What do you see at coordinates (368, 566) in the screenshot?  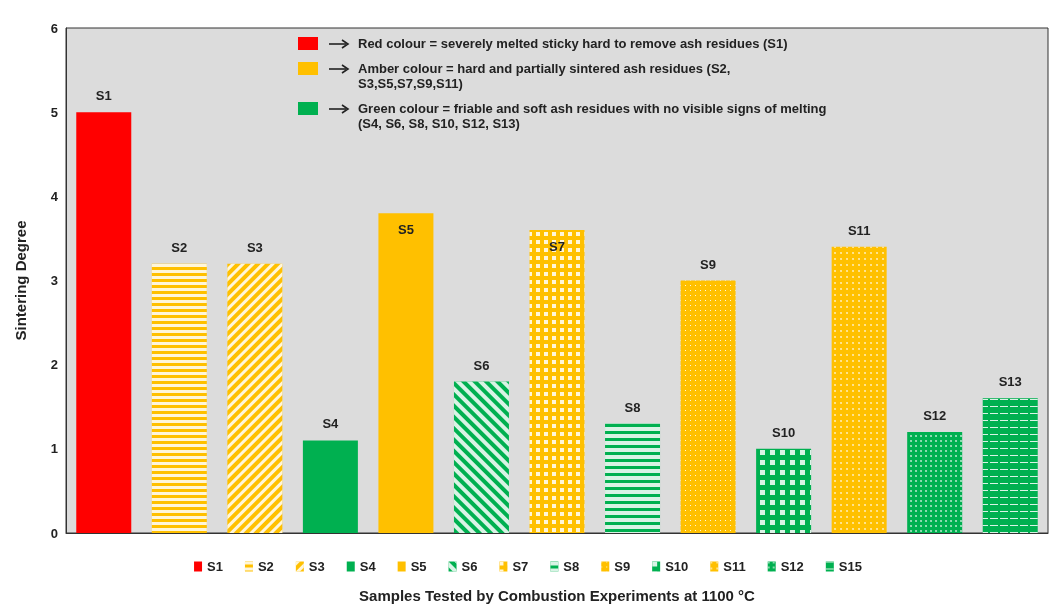 I see `legend-label: S4` at bounding box center [368, 566].